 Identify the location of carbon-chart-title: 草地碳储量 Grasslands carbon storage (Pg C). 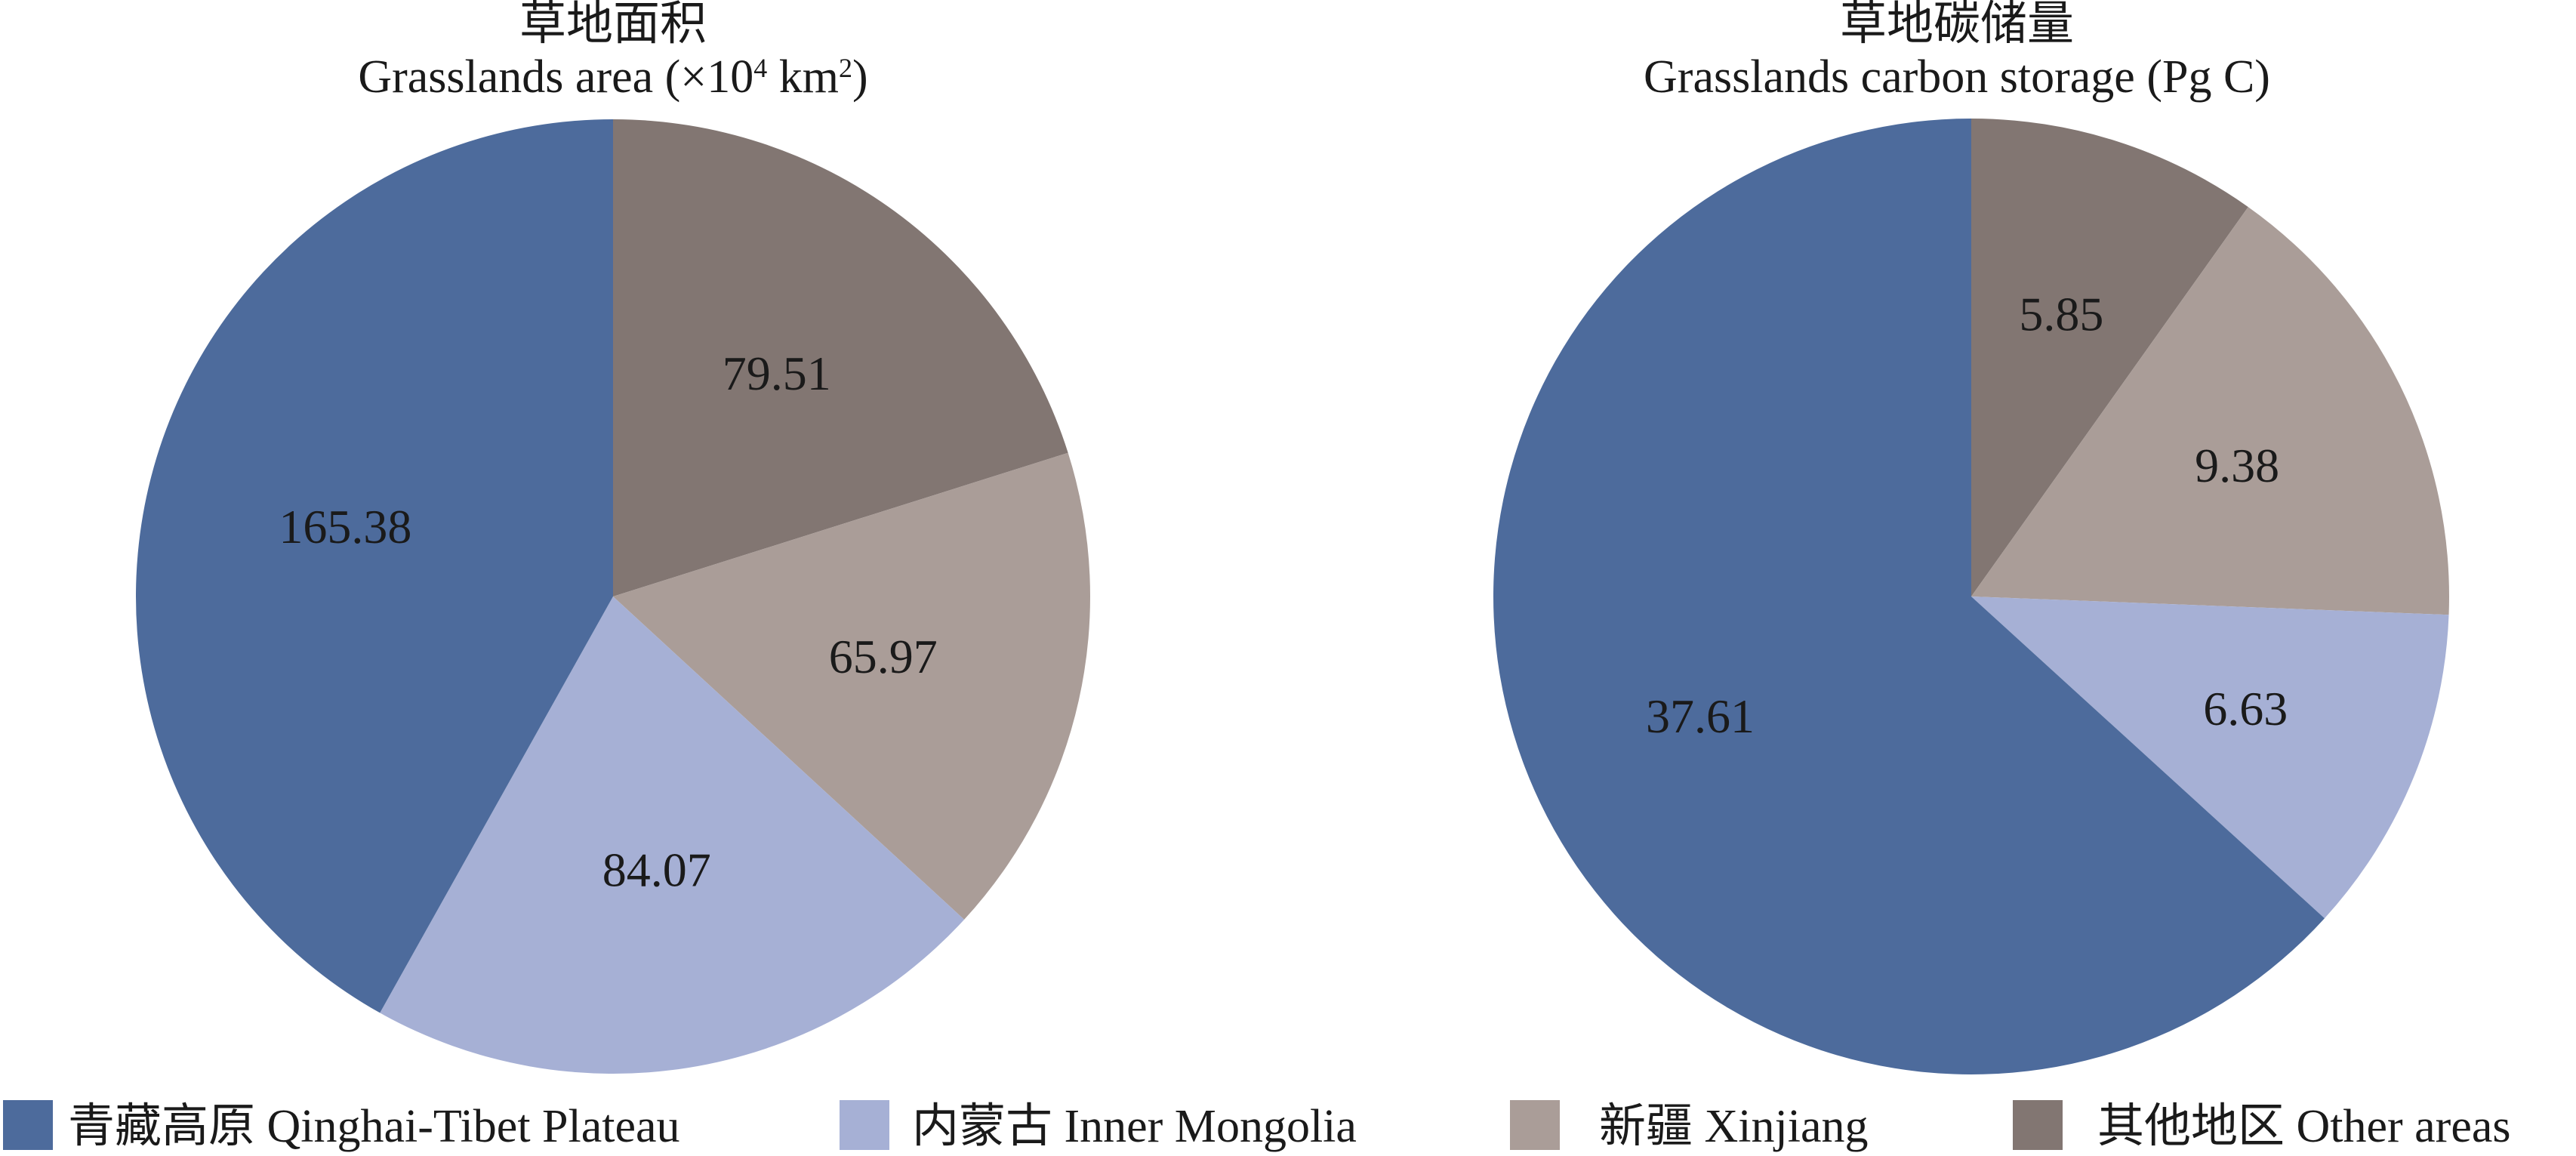
(1957, 51).